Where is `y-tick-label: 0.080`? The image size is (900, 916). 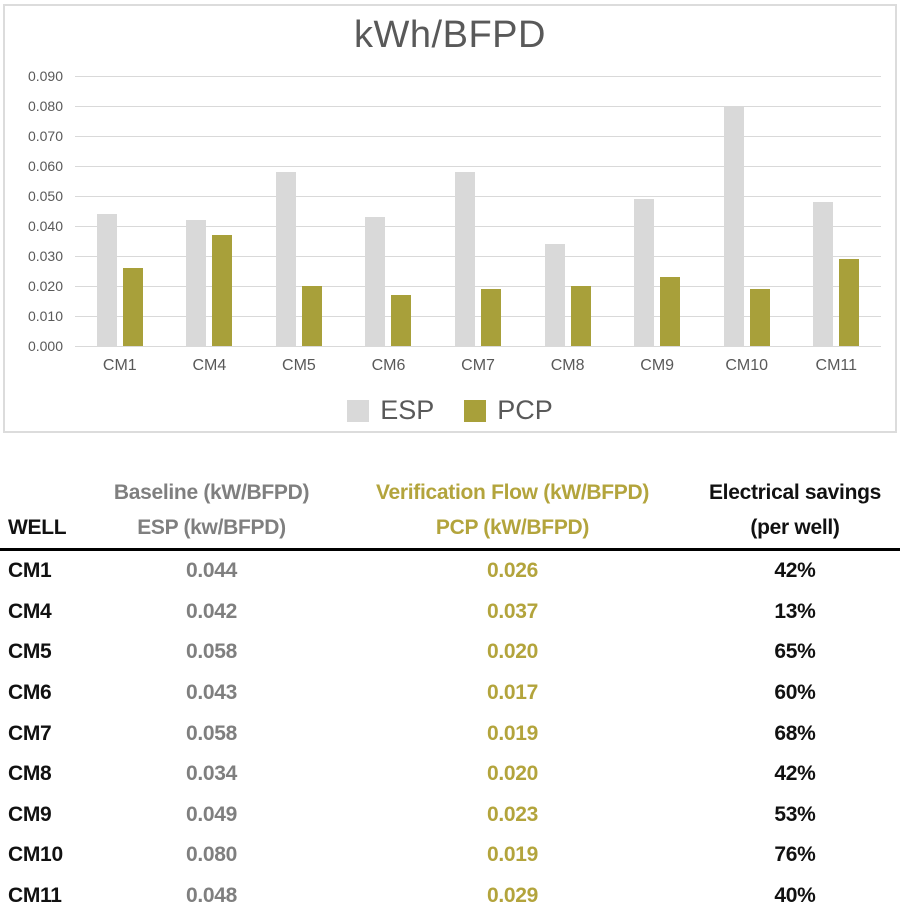 y-tick-label: 0.080 is located at coordinates (45, 106).